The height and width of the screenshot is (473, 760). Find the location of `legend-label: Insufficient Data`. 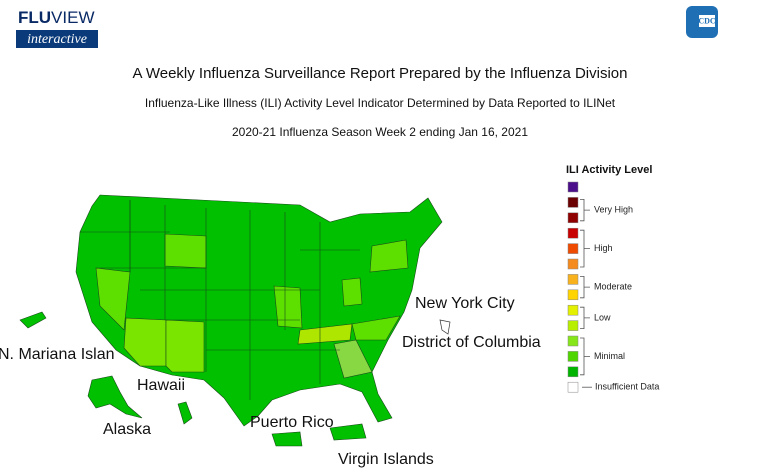

legend-label: Insufficient Data is located at coordinates (627, 387).